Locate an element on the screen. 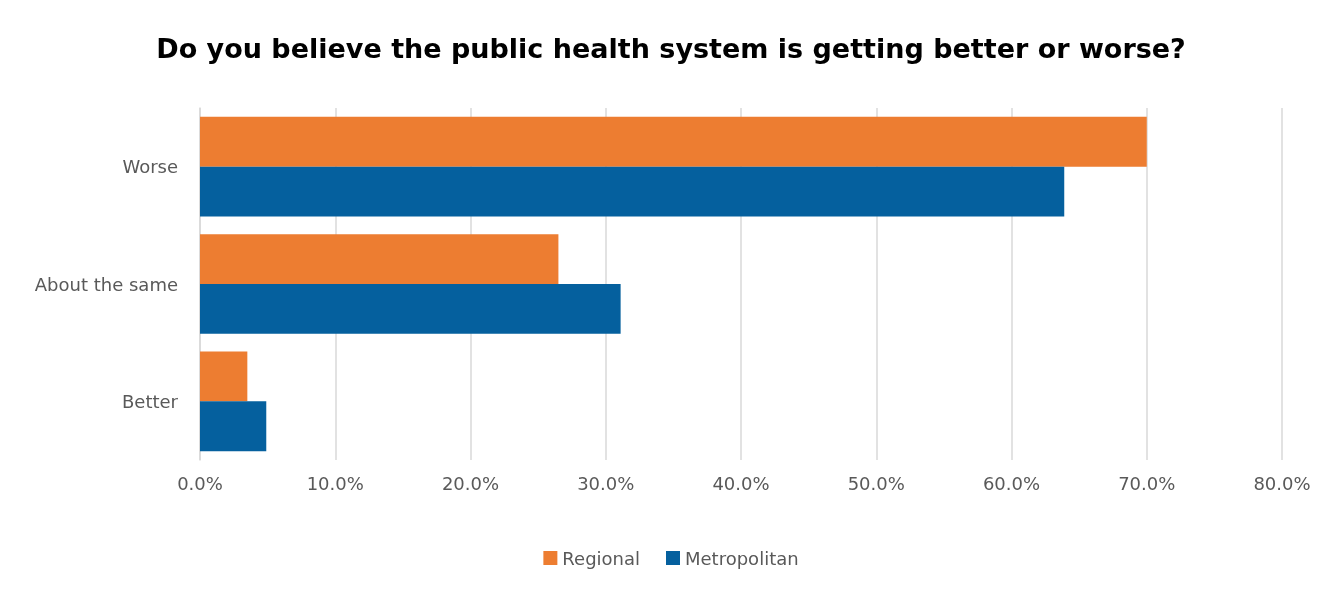  x-tick-label: 20.0% is located at coordinates (470, 483).